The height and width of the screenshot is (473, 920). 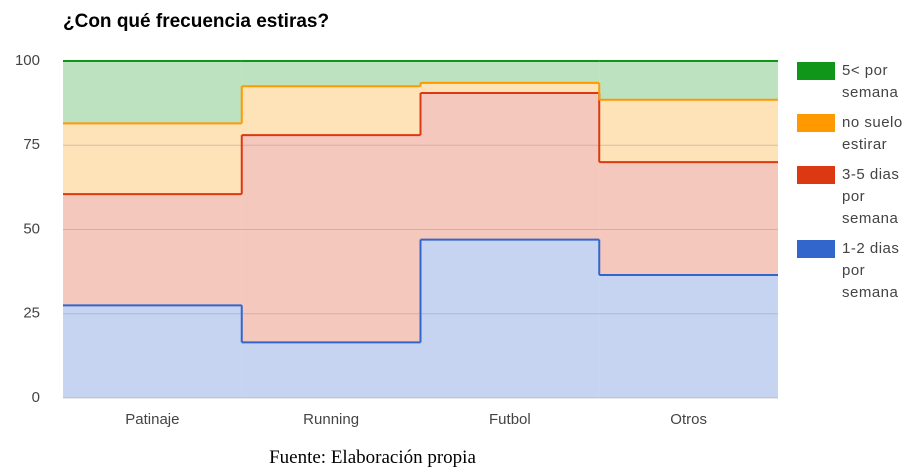 I want to click on x-tick-label: Running, so click(x=331, y=419).